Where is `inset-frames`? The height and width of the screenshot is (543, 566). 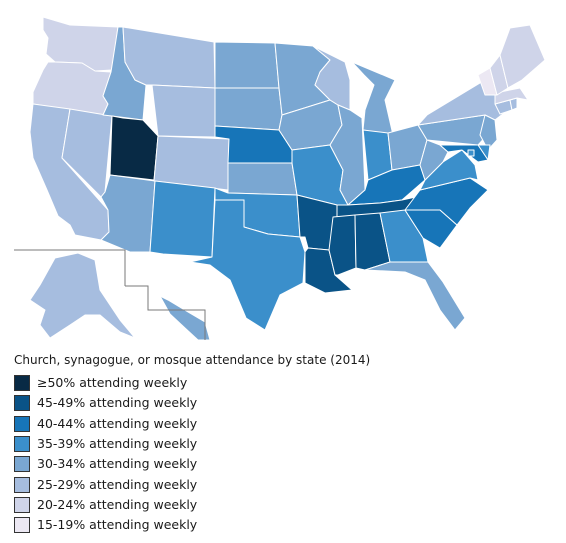
inset-frames is located at coordinates (110, 294).